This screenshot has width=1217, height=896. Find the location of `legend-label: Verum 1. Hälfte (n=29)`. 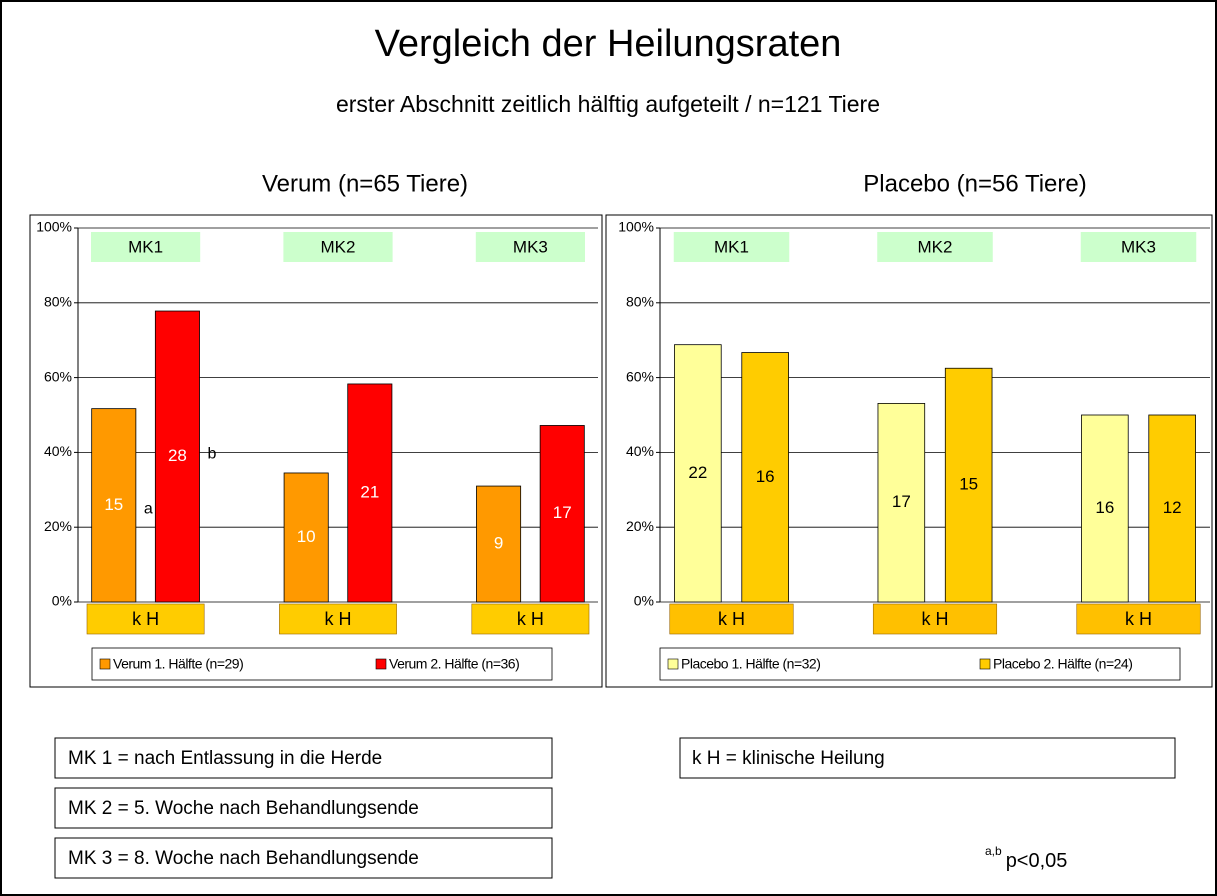

legend-label: Verum 1. Hälfte (n=29) is located at coordinates (178, 664).